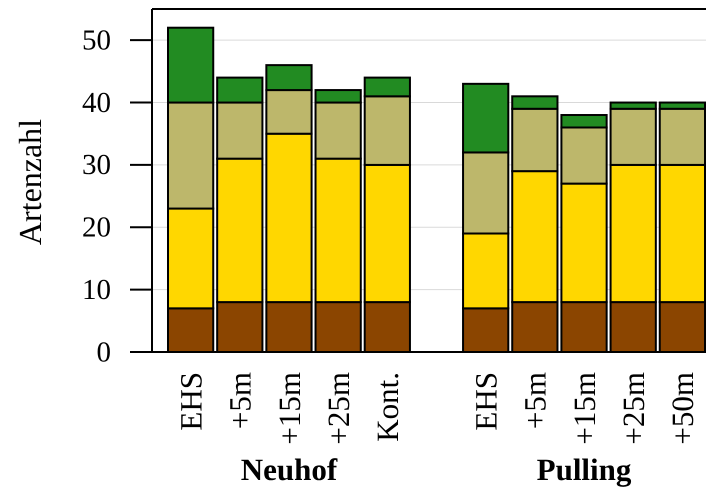 The width and height of the screenshot is (707, 490). I want to click on x-tick-label: Kont., so click(388, 407).